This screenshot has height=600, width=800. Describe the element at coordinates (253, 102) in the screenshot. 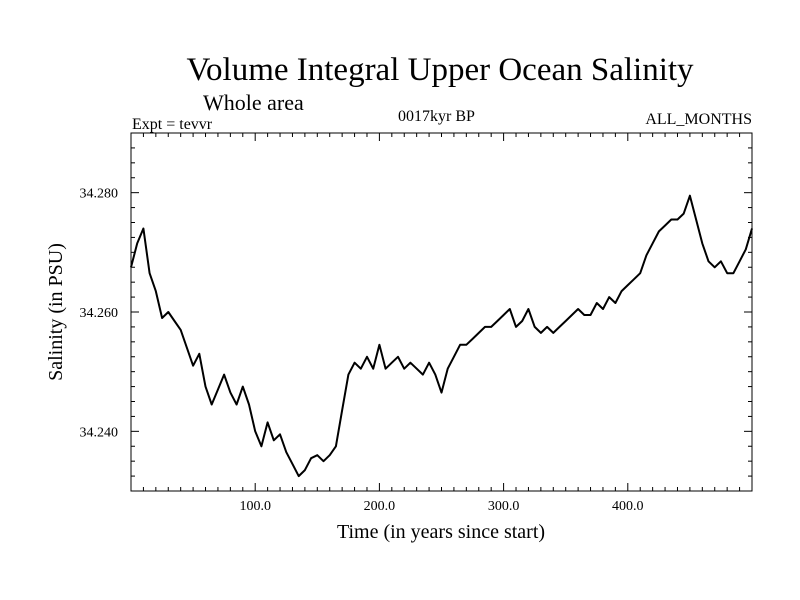

I see `chart-subtitle: Whole area` at that location.